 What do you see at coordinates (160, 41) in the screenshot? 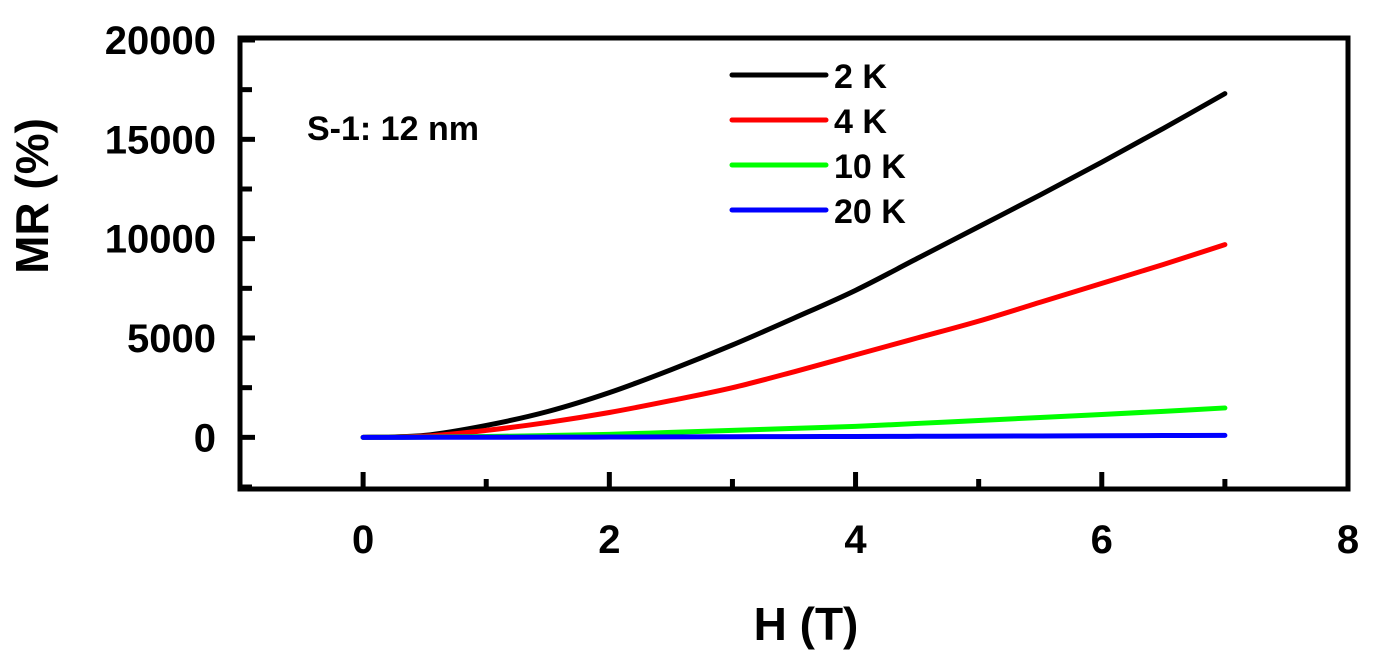
I see `y-tick-label: 20000` at bounding box center [160, 41].